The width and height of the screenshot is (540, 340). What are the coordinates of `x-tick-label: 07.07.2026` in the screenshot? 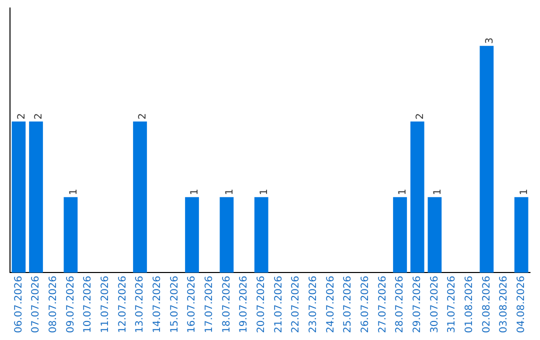 It's located at (36, 305).